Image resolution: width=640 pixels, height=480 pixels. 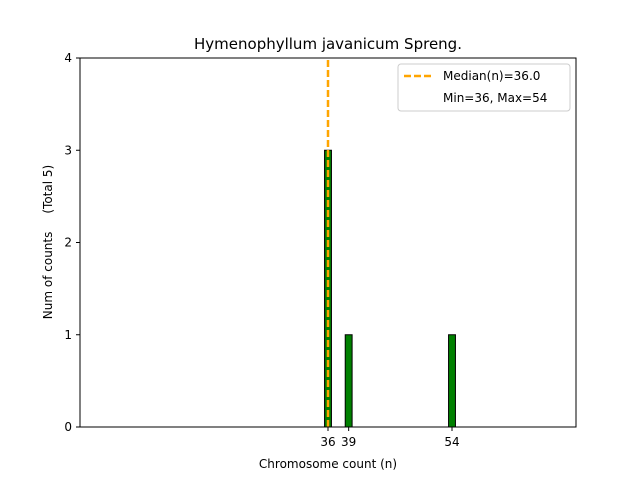 I want to click on legend-median-label: Median(n)=36.0, so click(x=491, y=76).